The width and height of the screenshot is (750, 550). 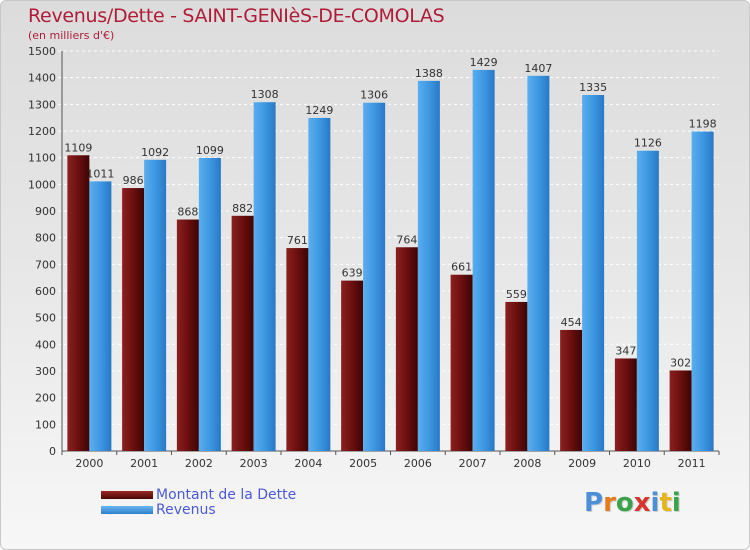 What do you see at coordinates (571, 322) in the screenshot?
I see `data-label-dette-2009: 454` at bounding box center [571, 322].